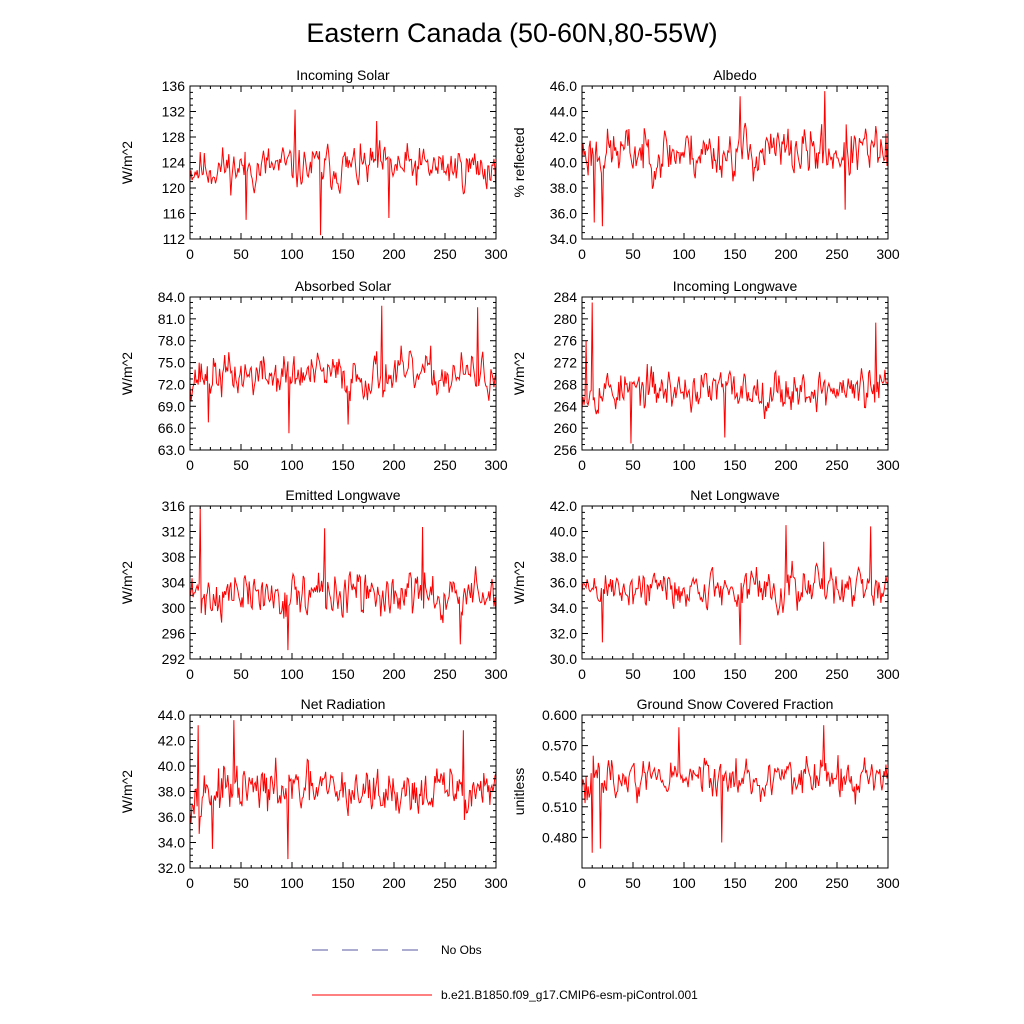 This screenshot has height=1024, width=1024. I want to click on y-tick-label: 0.510, so click(559, 807).